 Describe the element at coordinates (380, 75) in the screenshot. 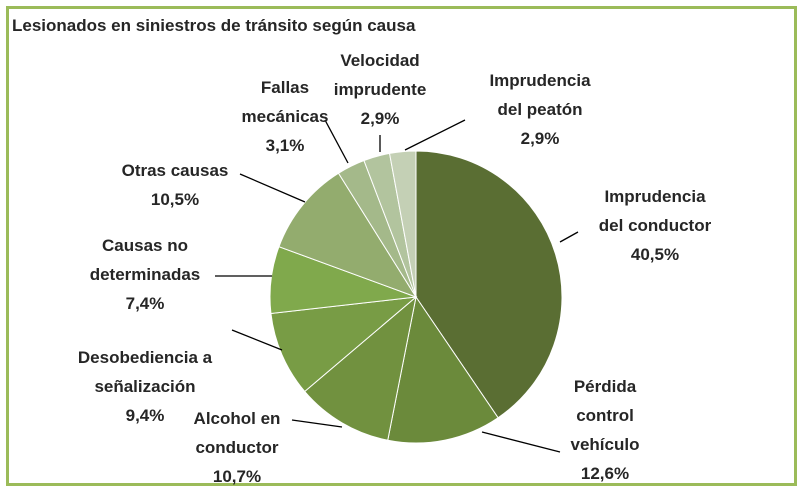

I see `category-label: Velocidad imprudente` at that location.